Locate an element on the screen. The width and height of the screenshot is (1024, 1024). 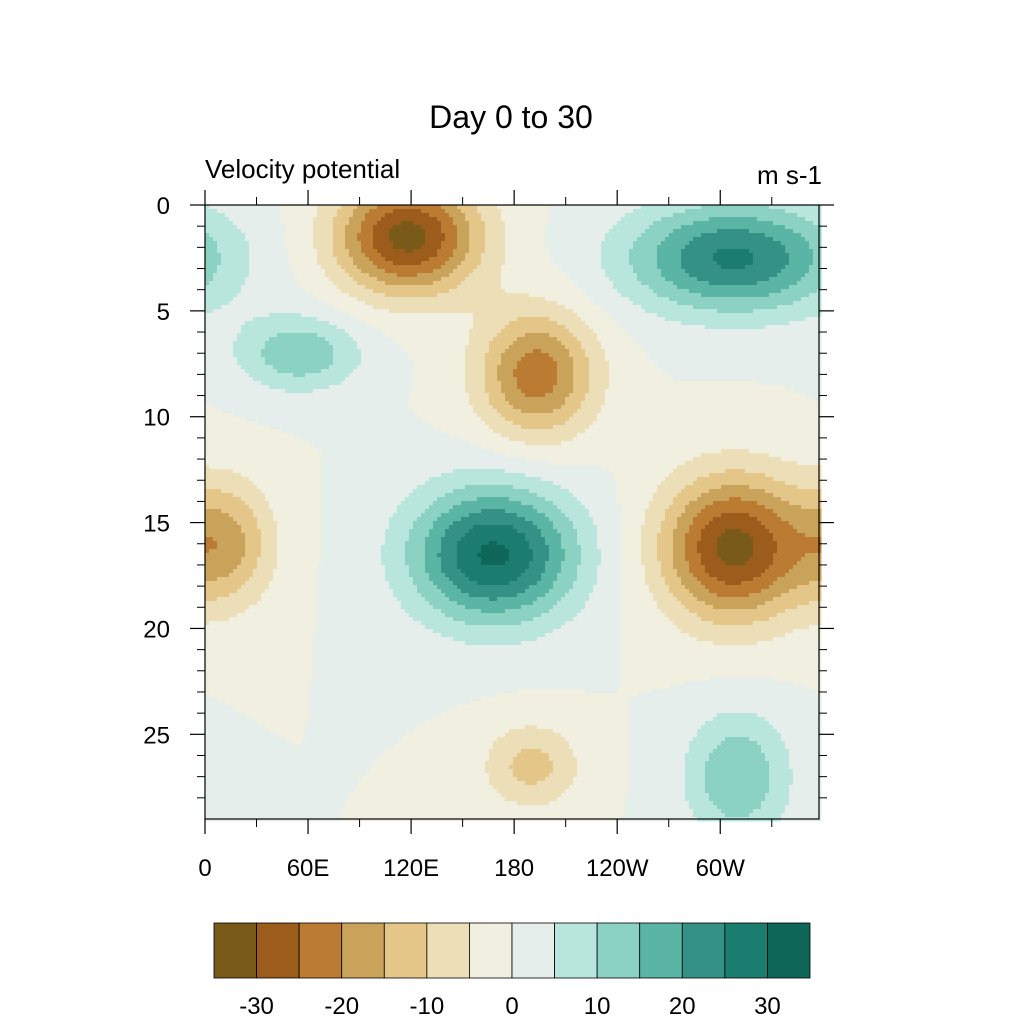
units-label: m s-1 is located at coordinates (789, 175).